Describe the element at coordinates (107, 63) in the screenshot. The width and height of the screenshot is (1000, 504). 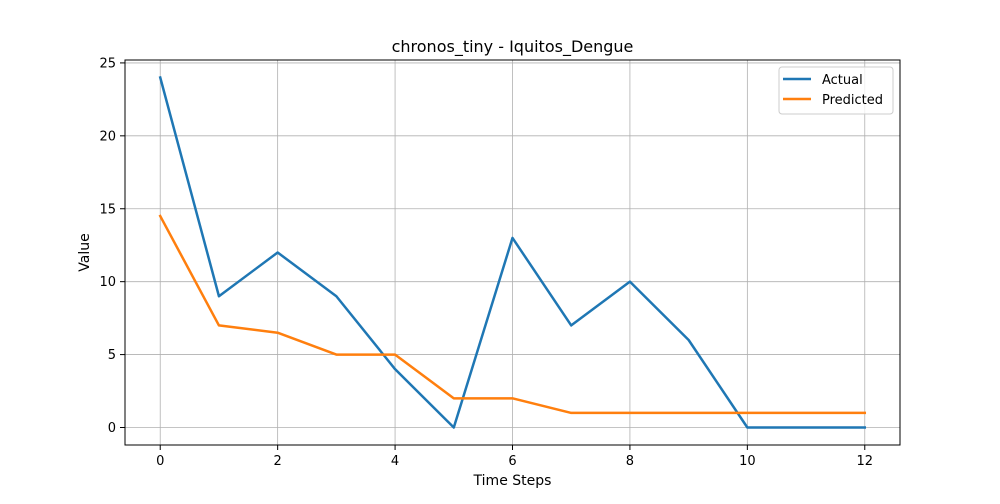
I see `y-tick-label: 25` at that location.